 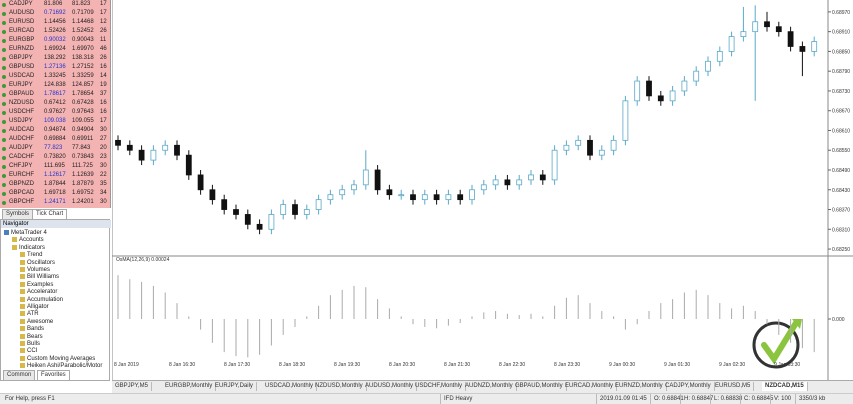 What do you see at coordinates (621, 399) in the screenshot?
I see `status-field: 2019.01.09 01:45` at bounding box center [621, 399].